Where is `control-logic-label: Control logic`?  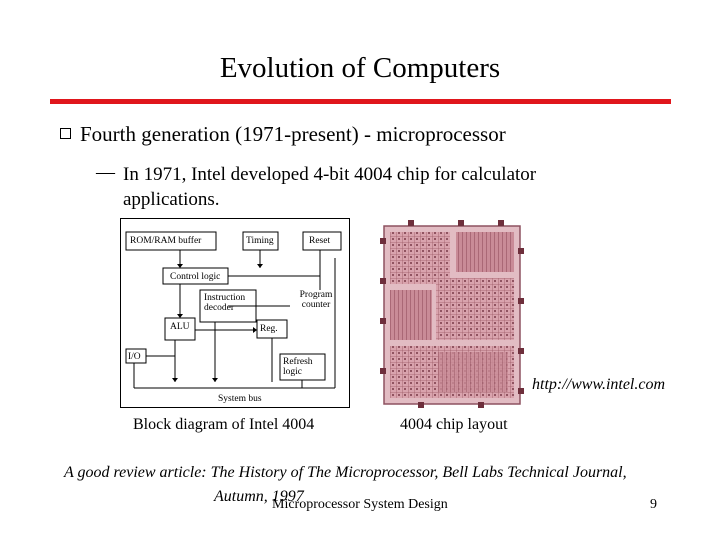
control-logic-label: Control logic is located at coordinates (195, 277).